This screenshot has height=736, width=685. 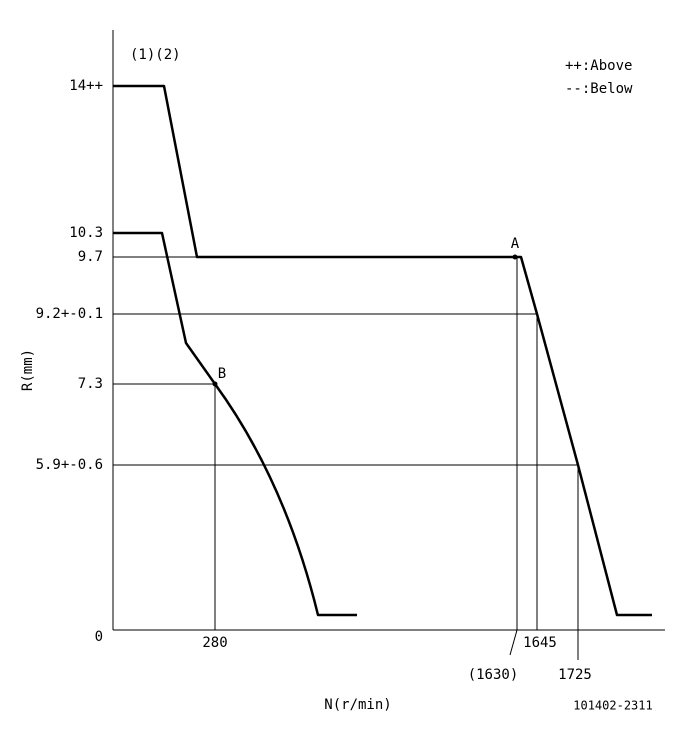 I want to click on point-b, so click(x=215, y=384).